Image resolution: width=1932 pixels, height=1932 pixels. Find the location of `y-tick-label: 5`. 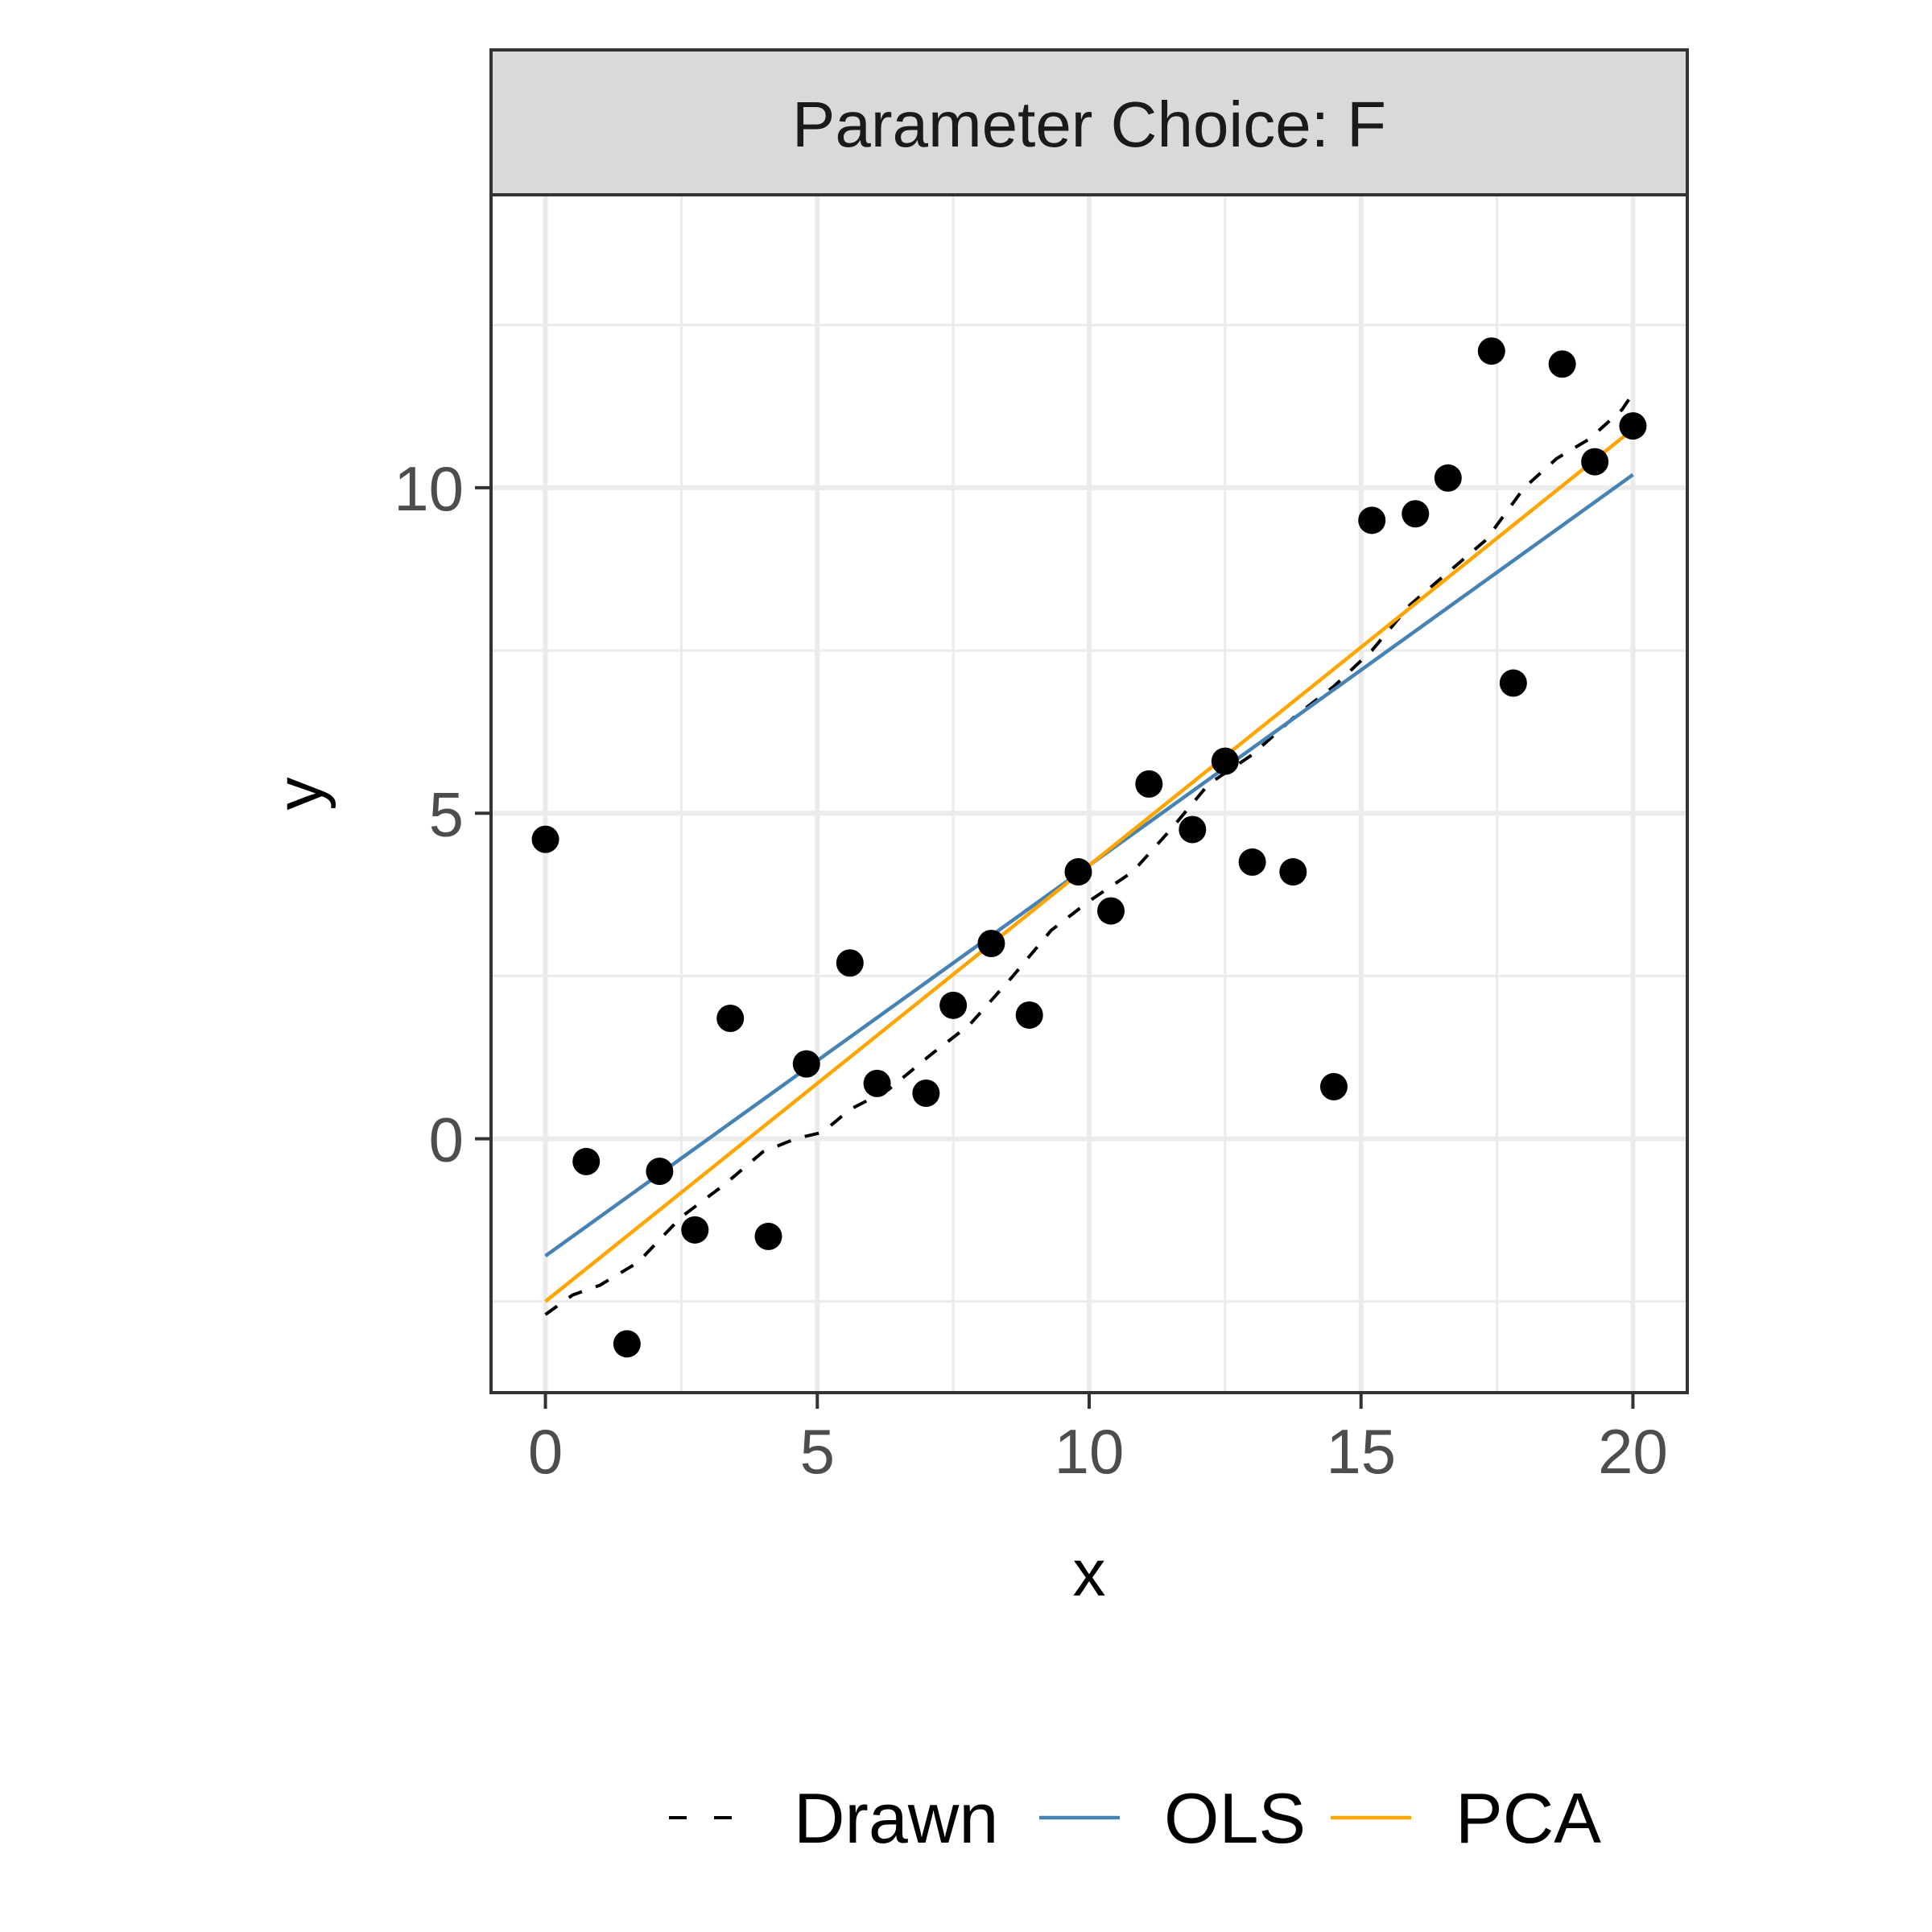

y-tick-label: 5 is located at coordinates (446, 813).